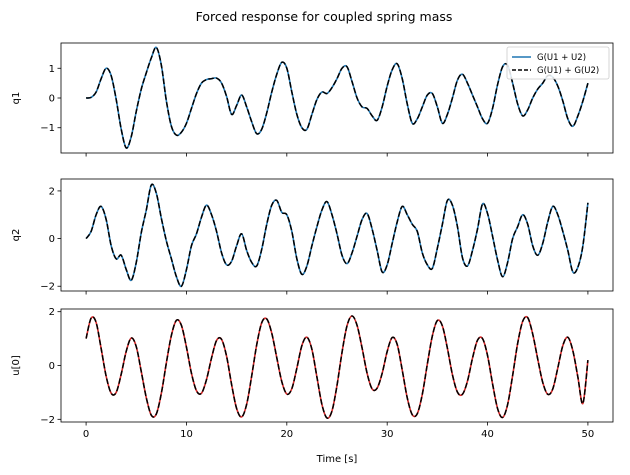  What do you see at coordinates (52, 69) in the screenshot?
I see `y-tick-label: 1` at bounding box center [52, 69].